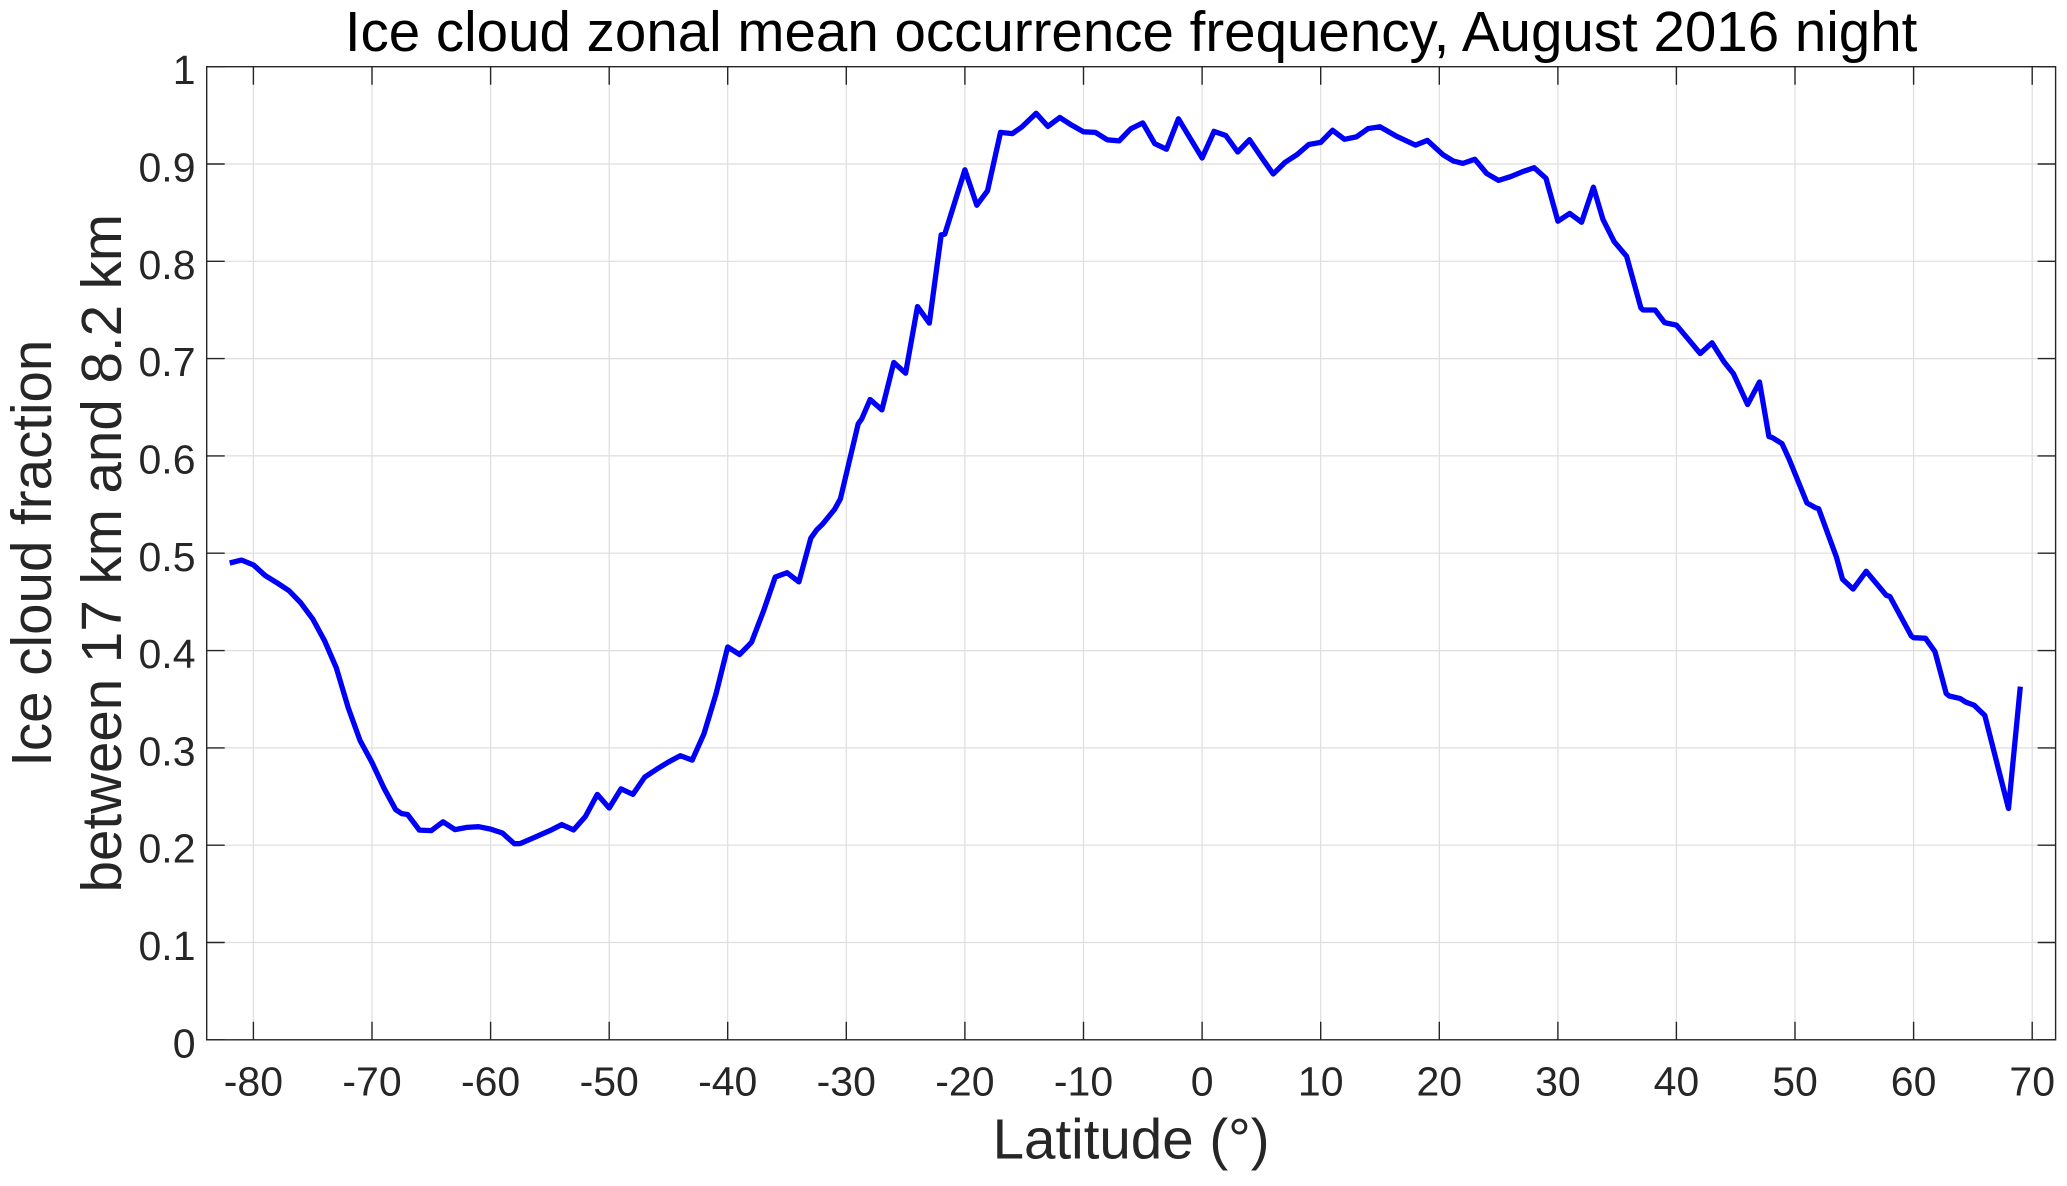 This screenshot has height=1186, width=2067. What do you see at coordinates (253, 1082) in the screenshot?
I see `svg-text: -80` at bounding box center [253, 1082].